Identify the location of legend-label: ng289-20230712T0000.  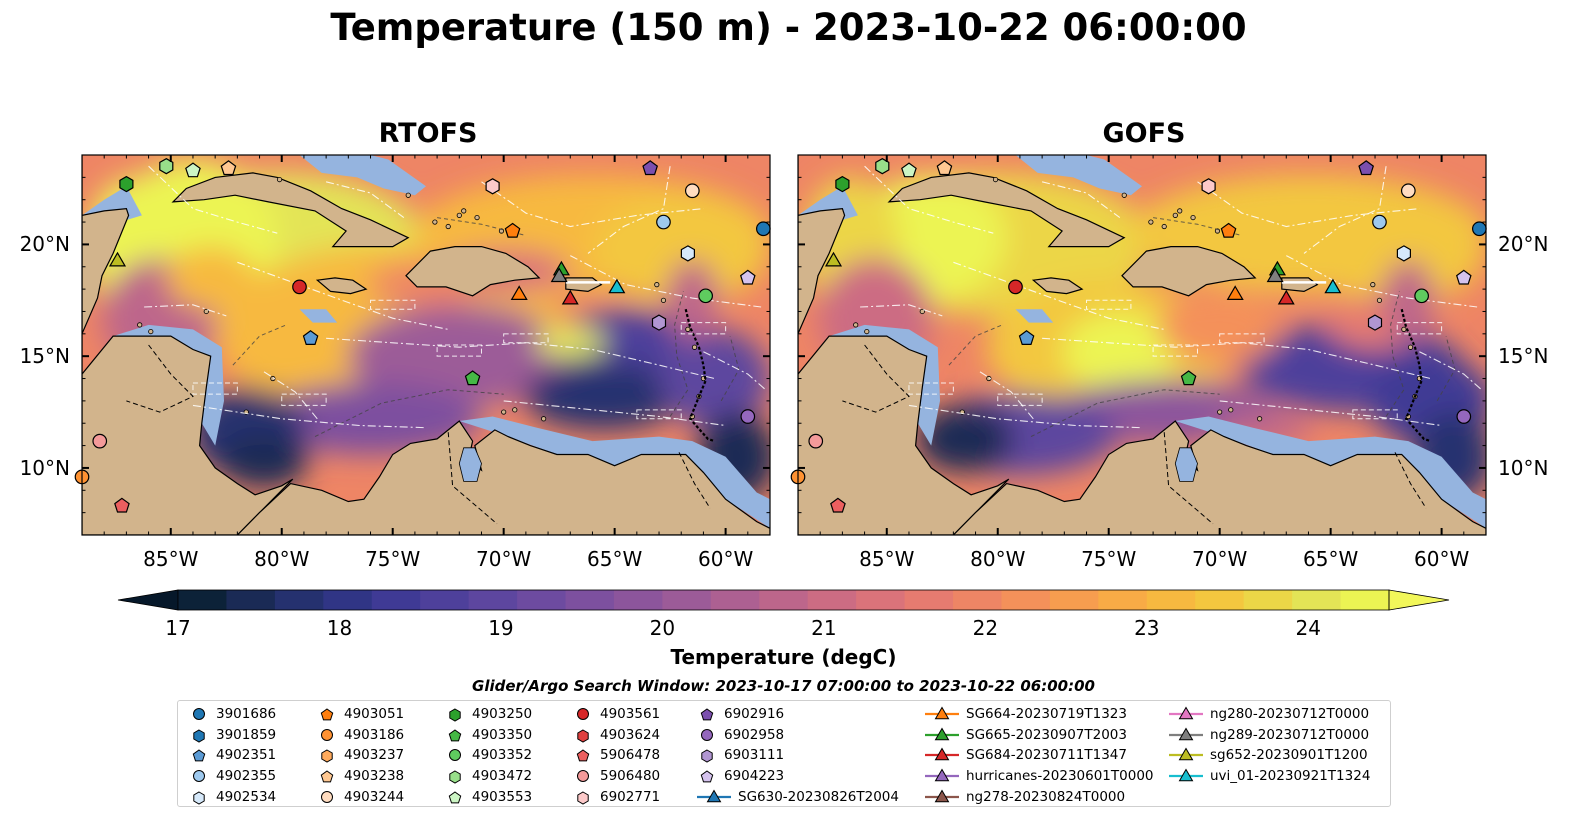
(1290, 734).